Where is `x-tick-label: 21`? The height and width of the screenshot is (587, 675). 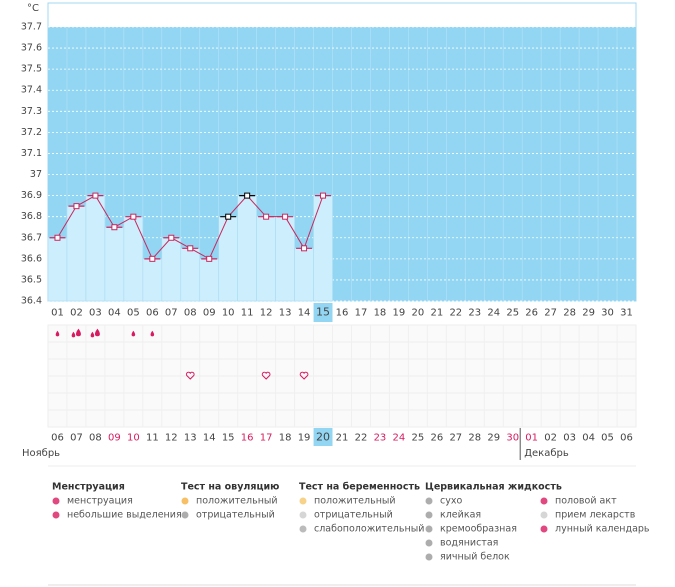
x-tick-label: 21 is located at coordinates (436, 313).